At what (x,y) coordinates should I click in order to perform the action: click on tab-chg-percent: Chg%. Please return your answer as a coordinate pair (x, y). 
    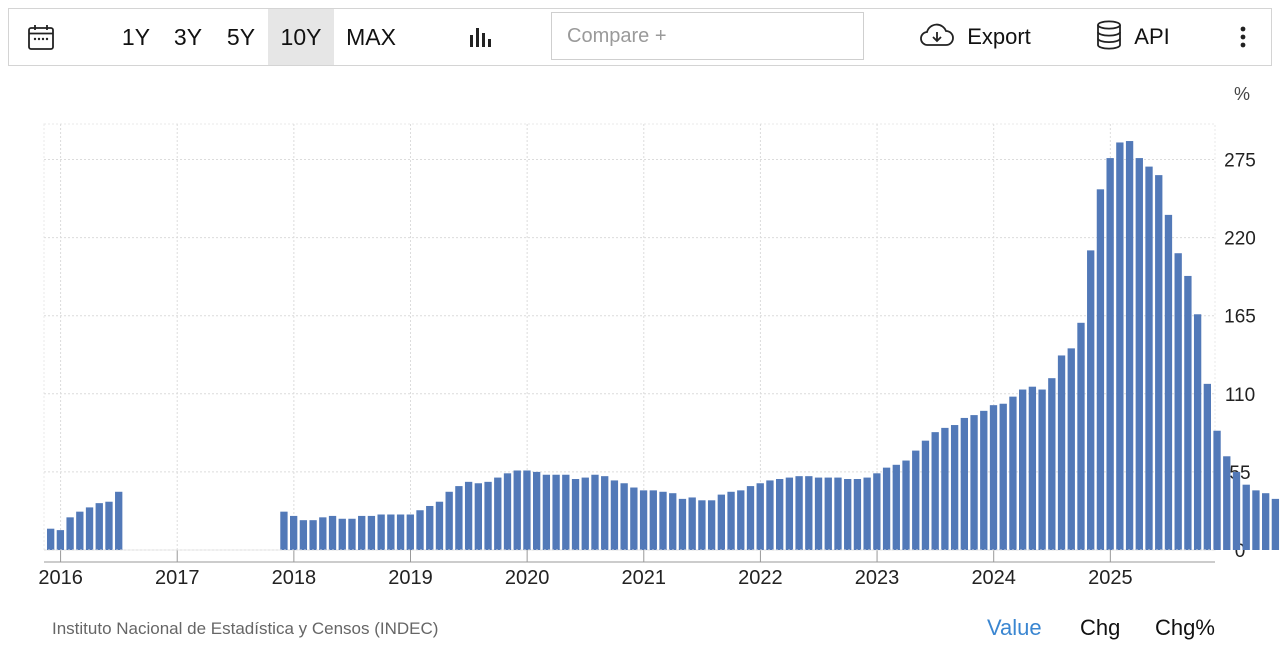
    Looking at the image, I should click on (1185, 627).